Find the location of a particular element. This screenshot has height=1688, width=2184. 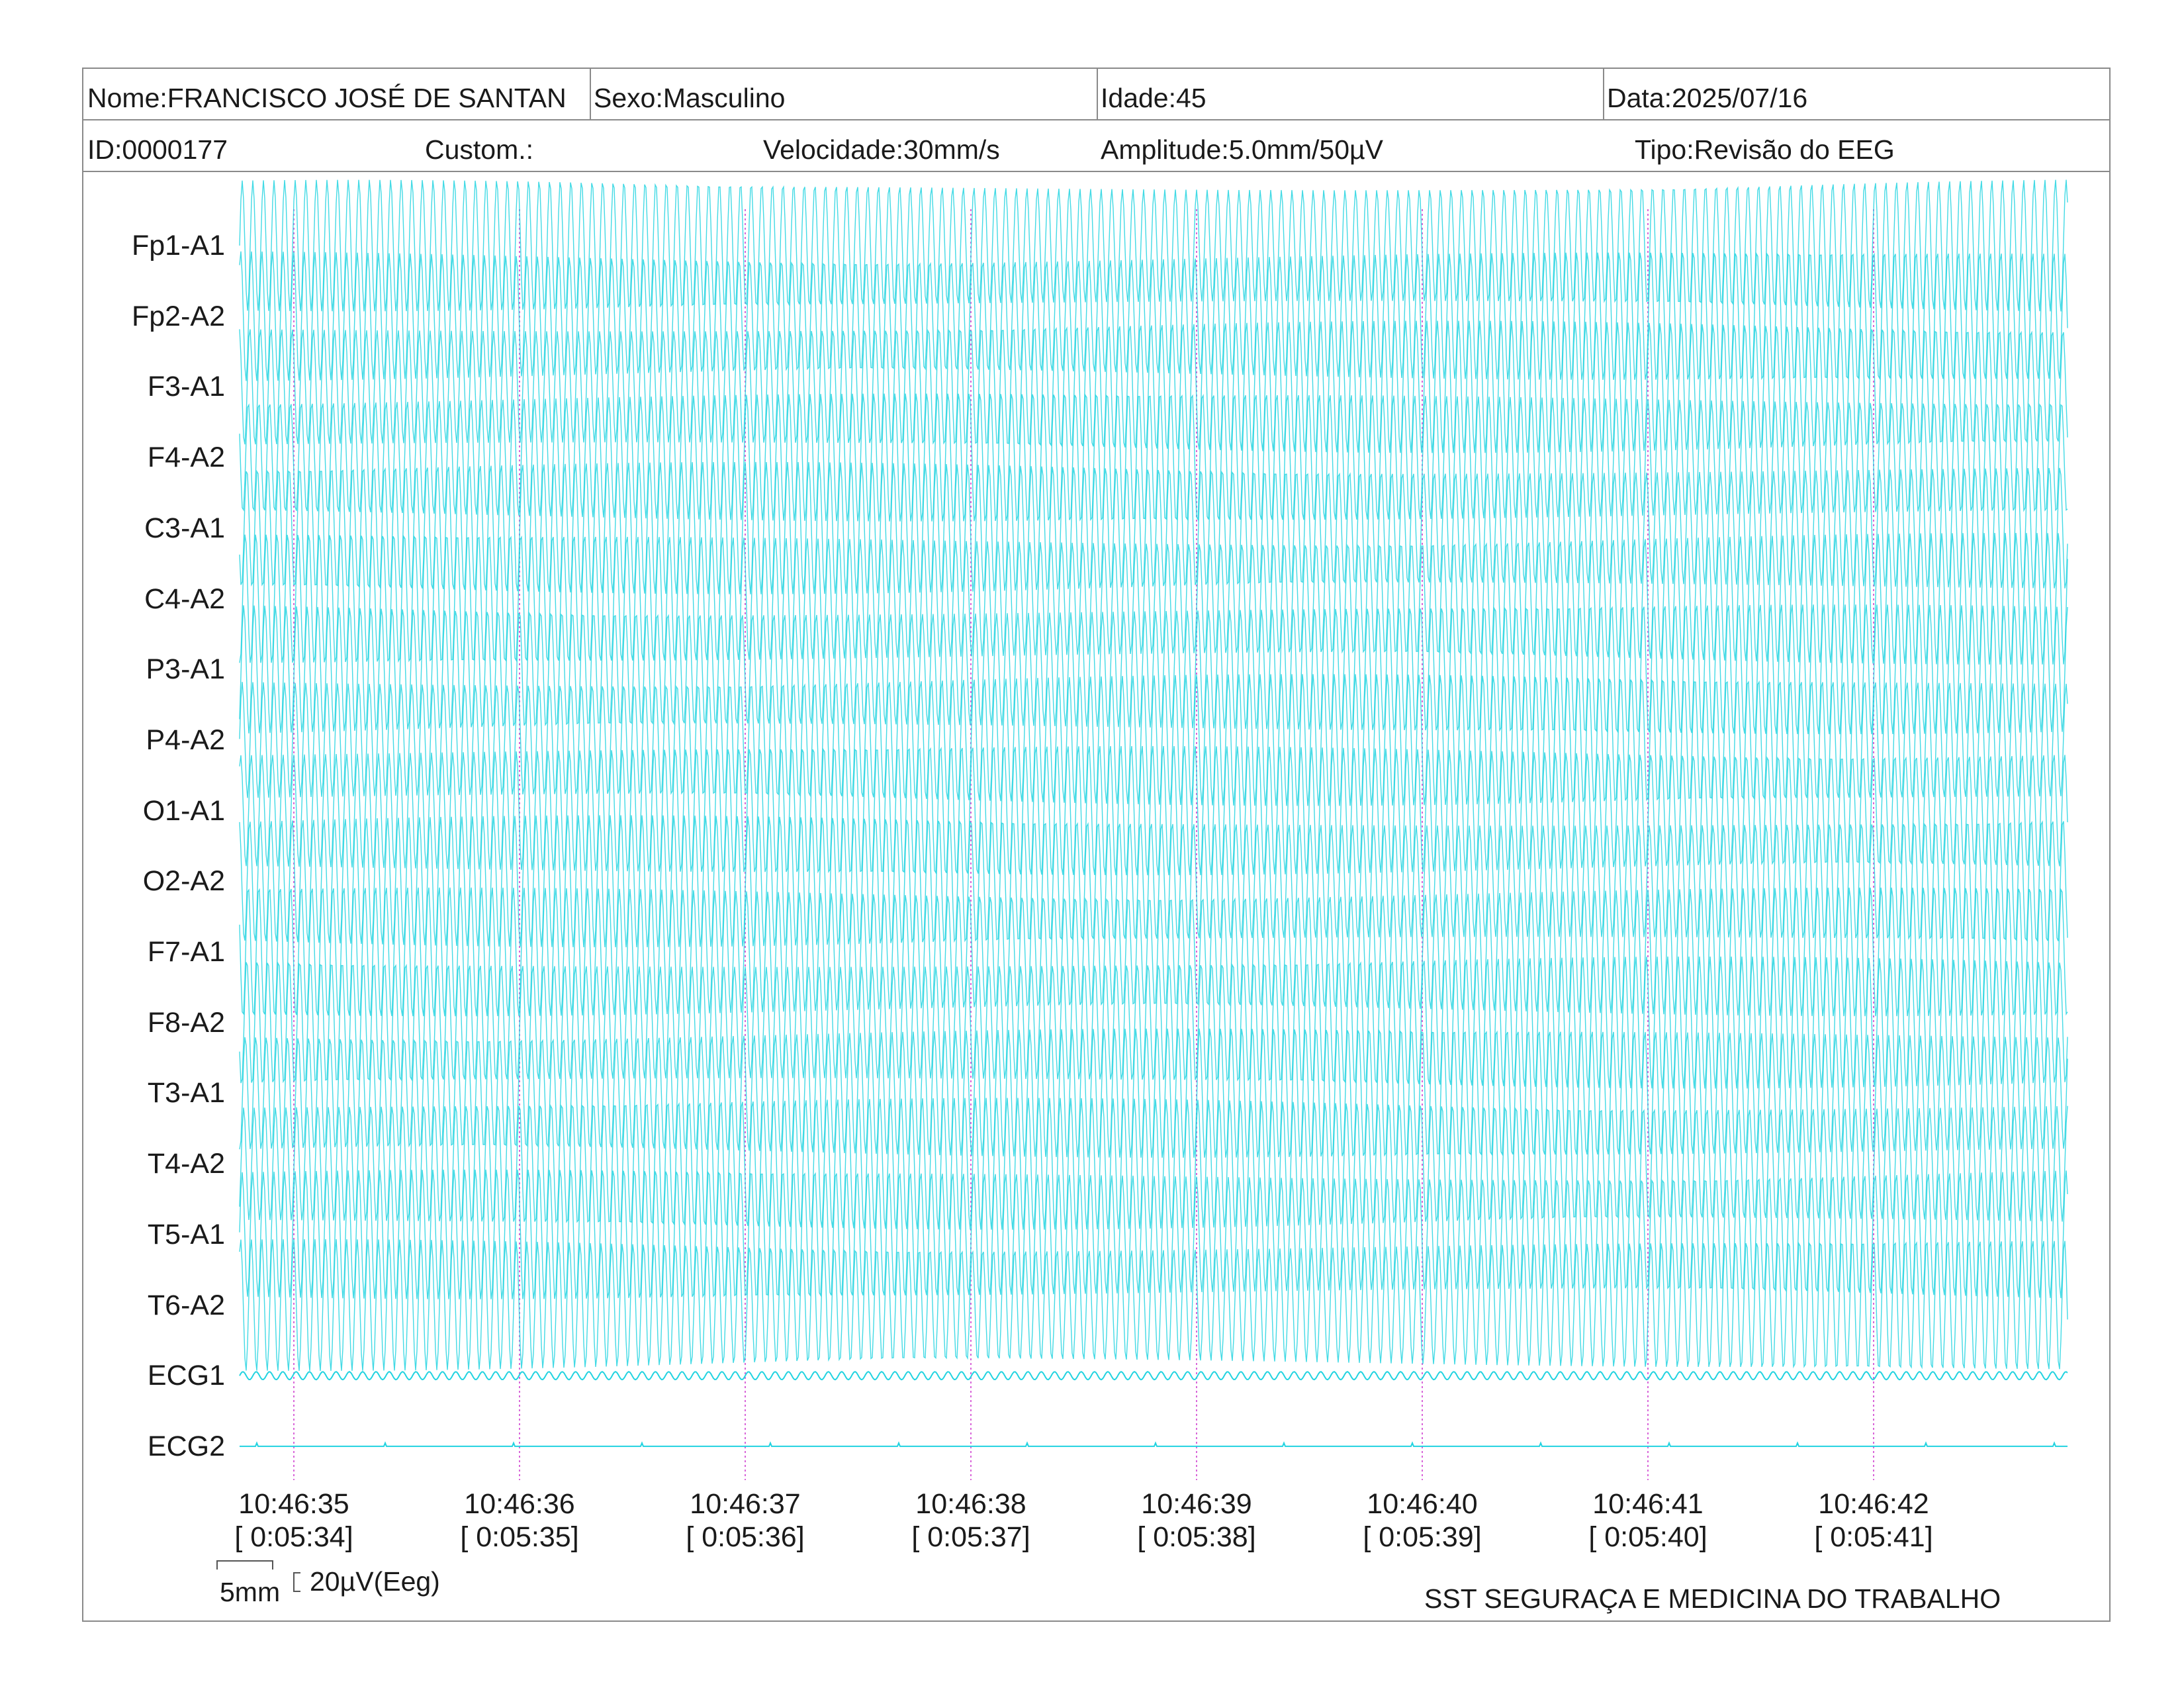

trace-fp1-a1 is located at coordinates (1153, 245).